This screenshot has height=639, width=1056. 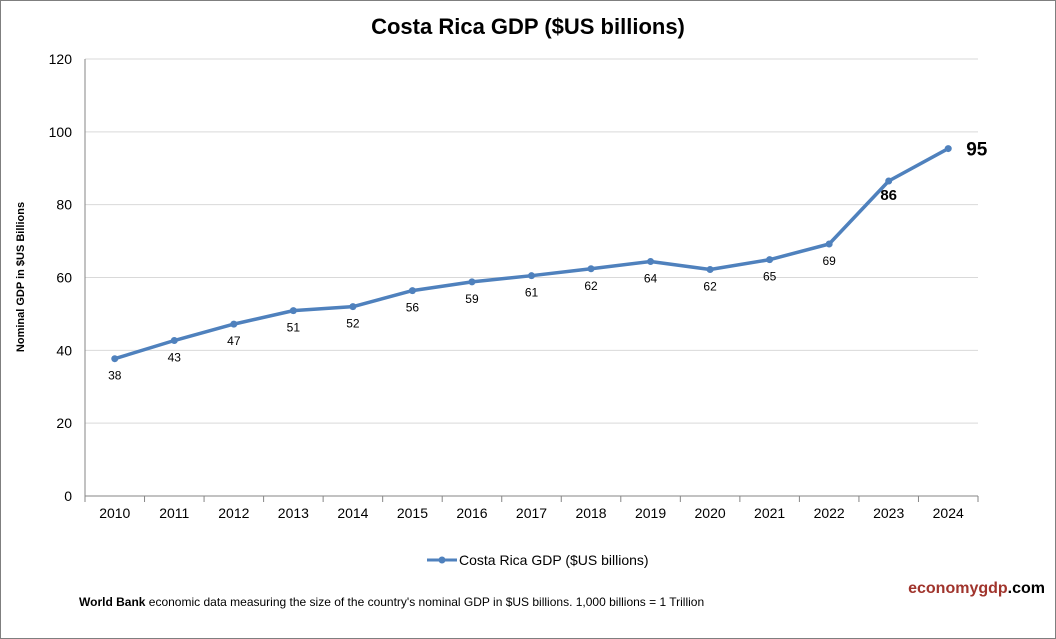 I want to click on data-label: 56, so click(x=413, y=308).